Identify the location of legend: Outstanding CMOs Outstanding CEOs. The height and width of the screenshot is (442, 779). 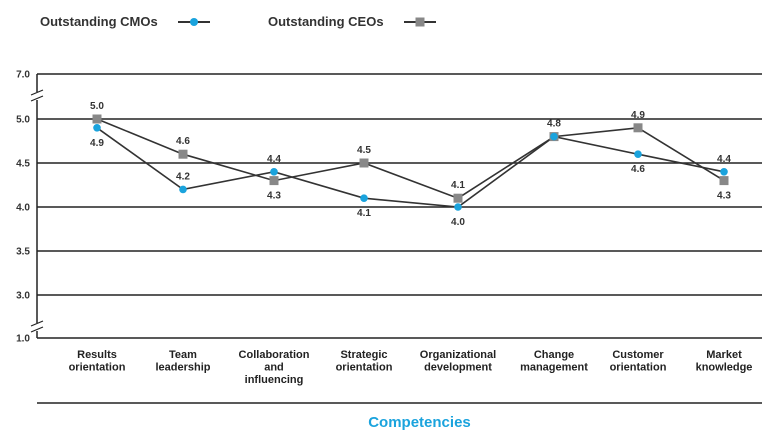
(238, 21).